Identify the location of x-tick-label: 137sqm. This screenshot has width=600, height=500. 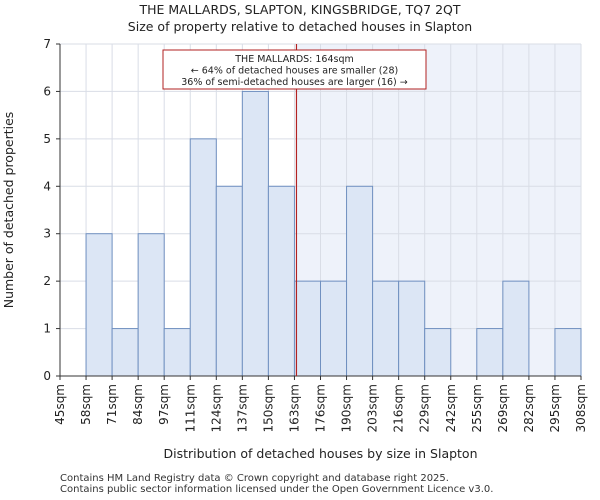
(242, 408).